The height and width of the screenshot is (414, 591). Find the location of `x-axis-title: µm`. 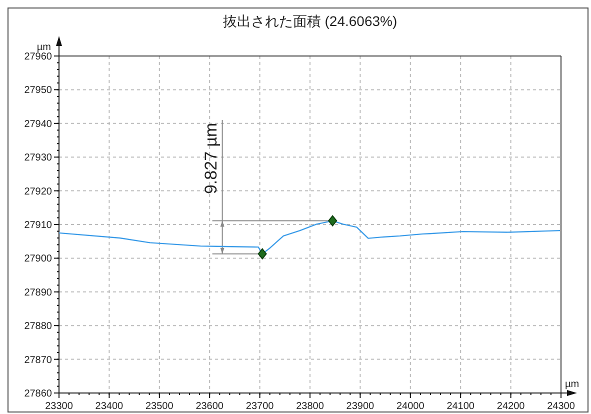

x-axis-title: µm is located at coordinates (572, 384).